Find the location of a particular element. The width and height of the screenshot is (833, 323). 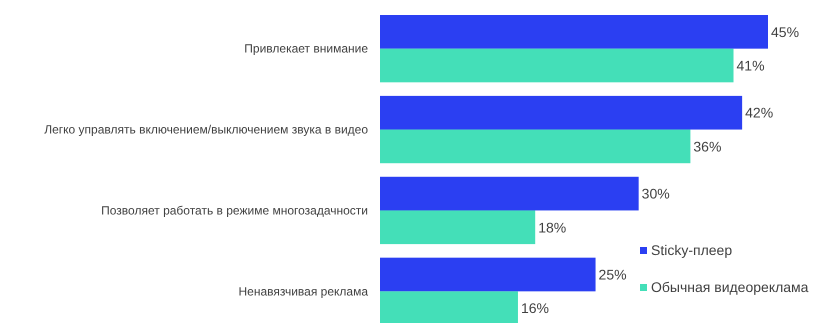

data-label: 30% is located at coordinates (656, 194).